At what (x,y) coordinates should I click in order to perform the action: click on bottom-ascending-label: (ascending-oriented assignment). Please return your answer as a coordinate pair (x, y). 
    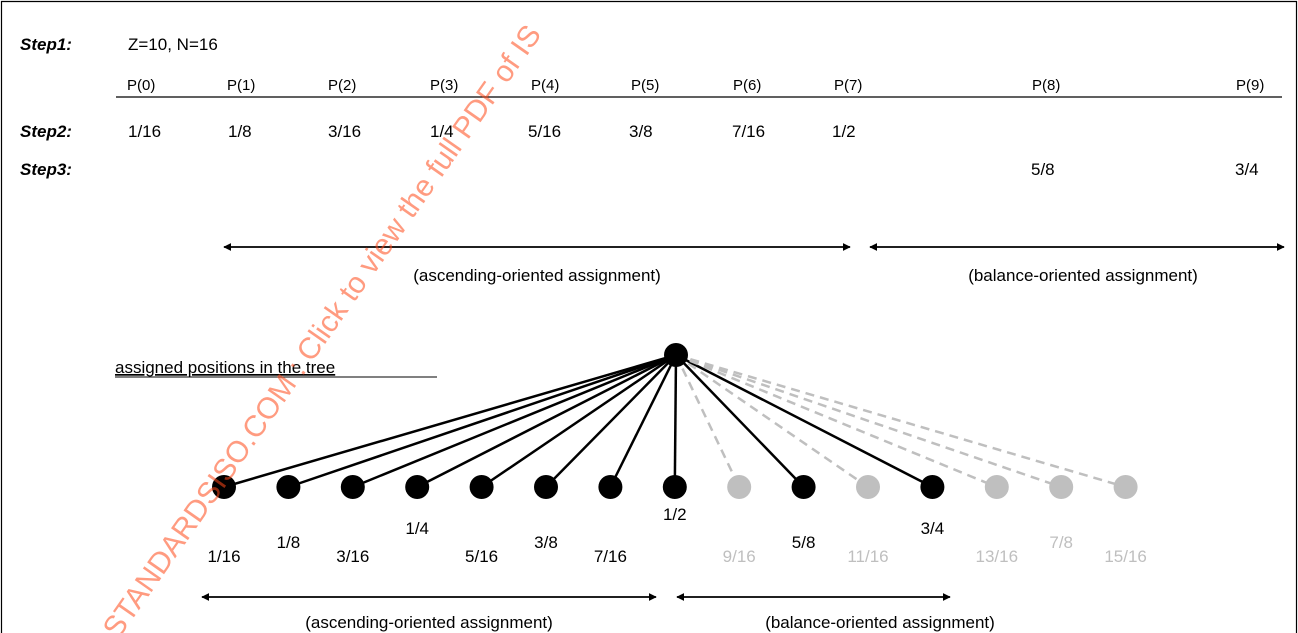
    Looking at the image, I should click on (429, 622).